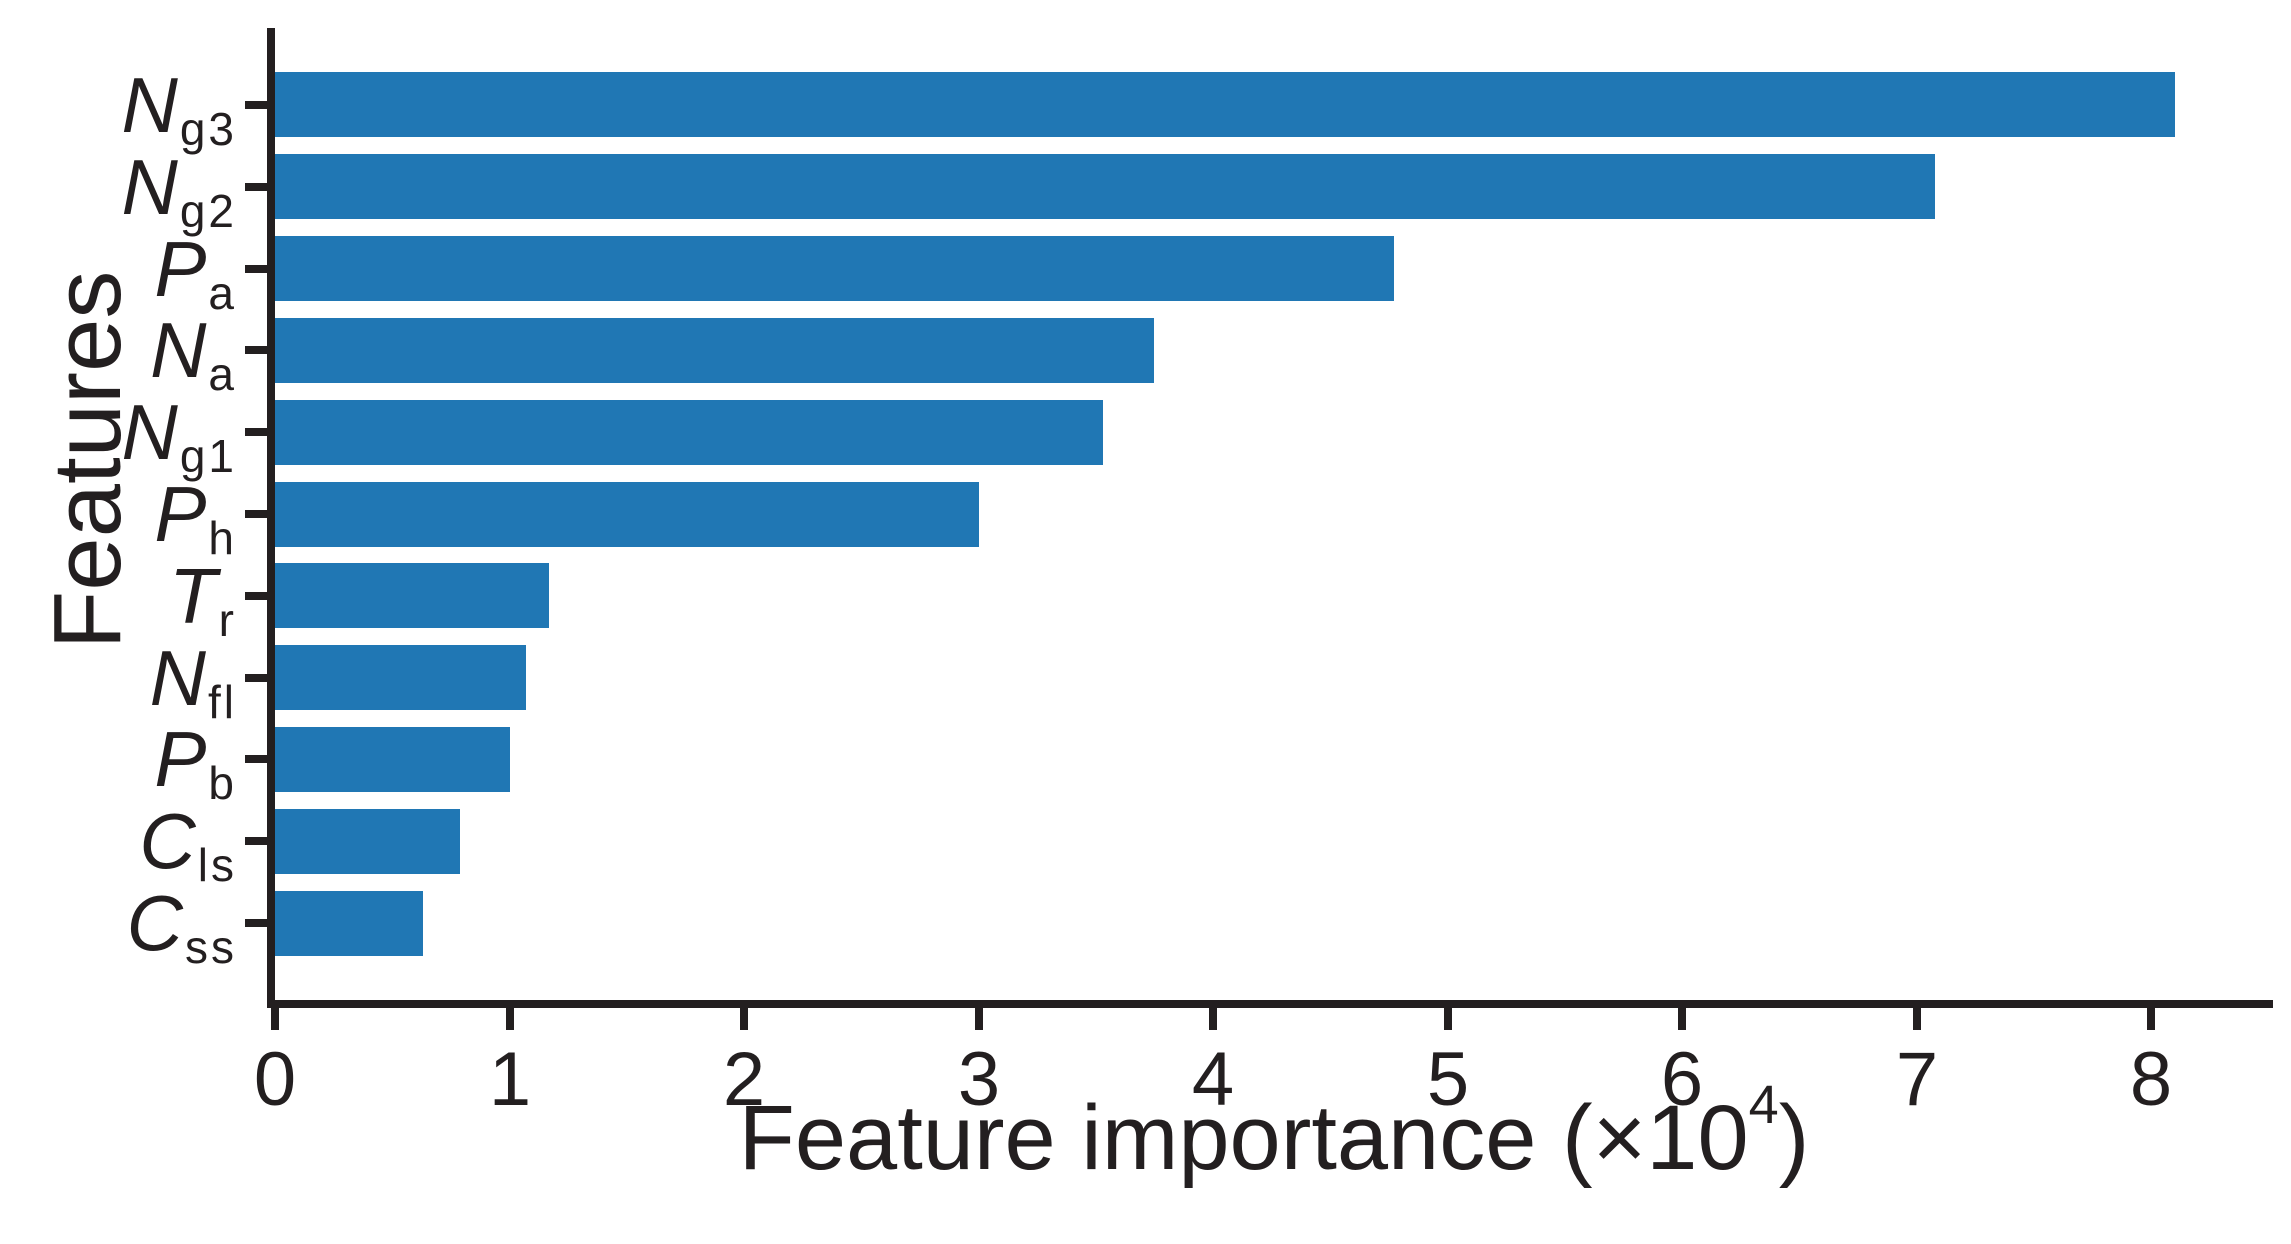 The height and width of the screenshot is (1244, 2291). What do you see at coordinates (979, 1079) in the screenshot?
I see `x-tick-label: 3` at bounding box center [979, 1079].